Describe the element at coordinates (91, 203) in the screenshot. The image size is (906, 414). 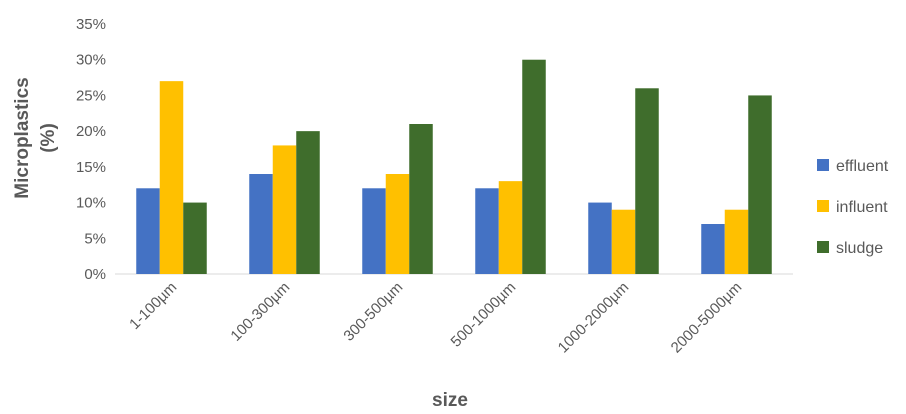
I see `y-tick-label: 10%` at that location.